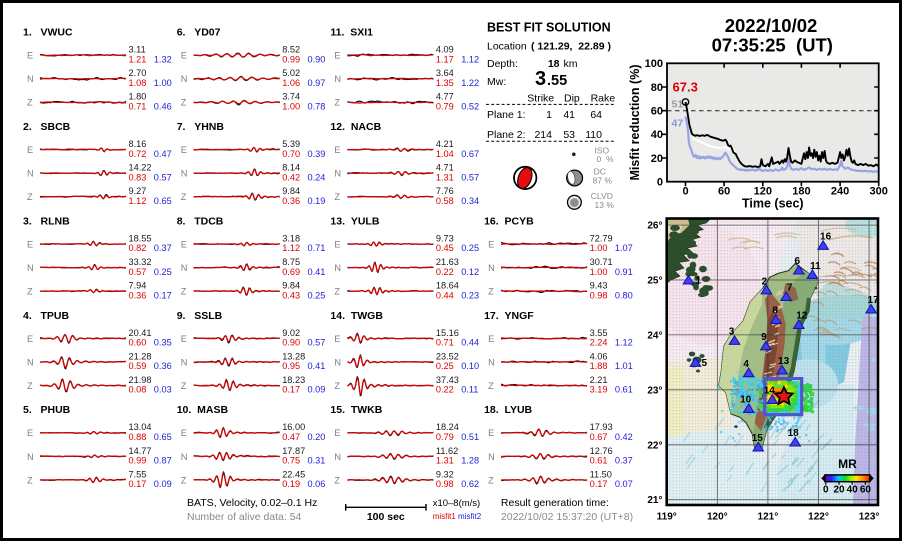  Describe the element at coordinates (826, 236) in the screenshot. I see `svg-text: 16` at that location.